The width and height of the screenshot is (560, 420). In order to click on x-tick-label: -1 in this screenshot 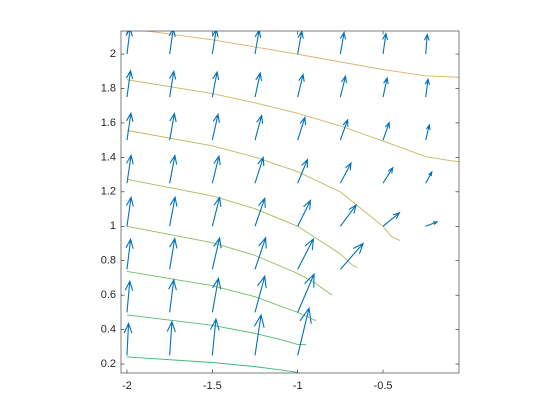, I will do `click(298, 386)`.